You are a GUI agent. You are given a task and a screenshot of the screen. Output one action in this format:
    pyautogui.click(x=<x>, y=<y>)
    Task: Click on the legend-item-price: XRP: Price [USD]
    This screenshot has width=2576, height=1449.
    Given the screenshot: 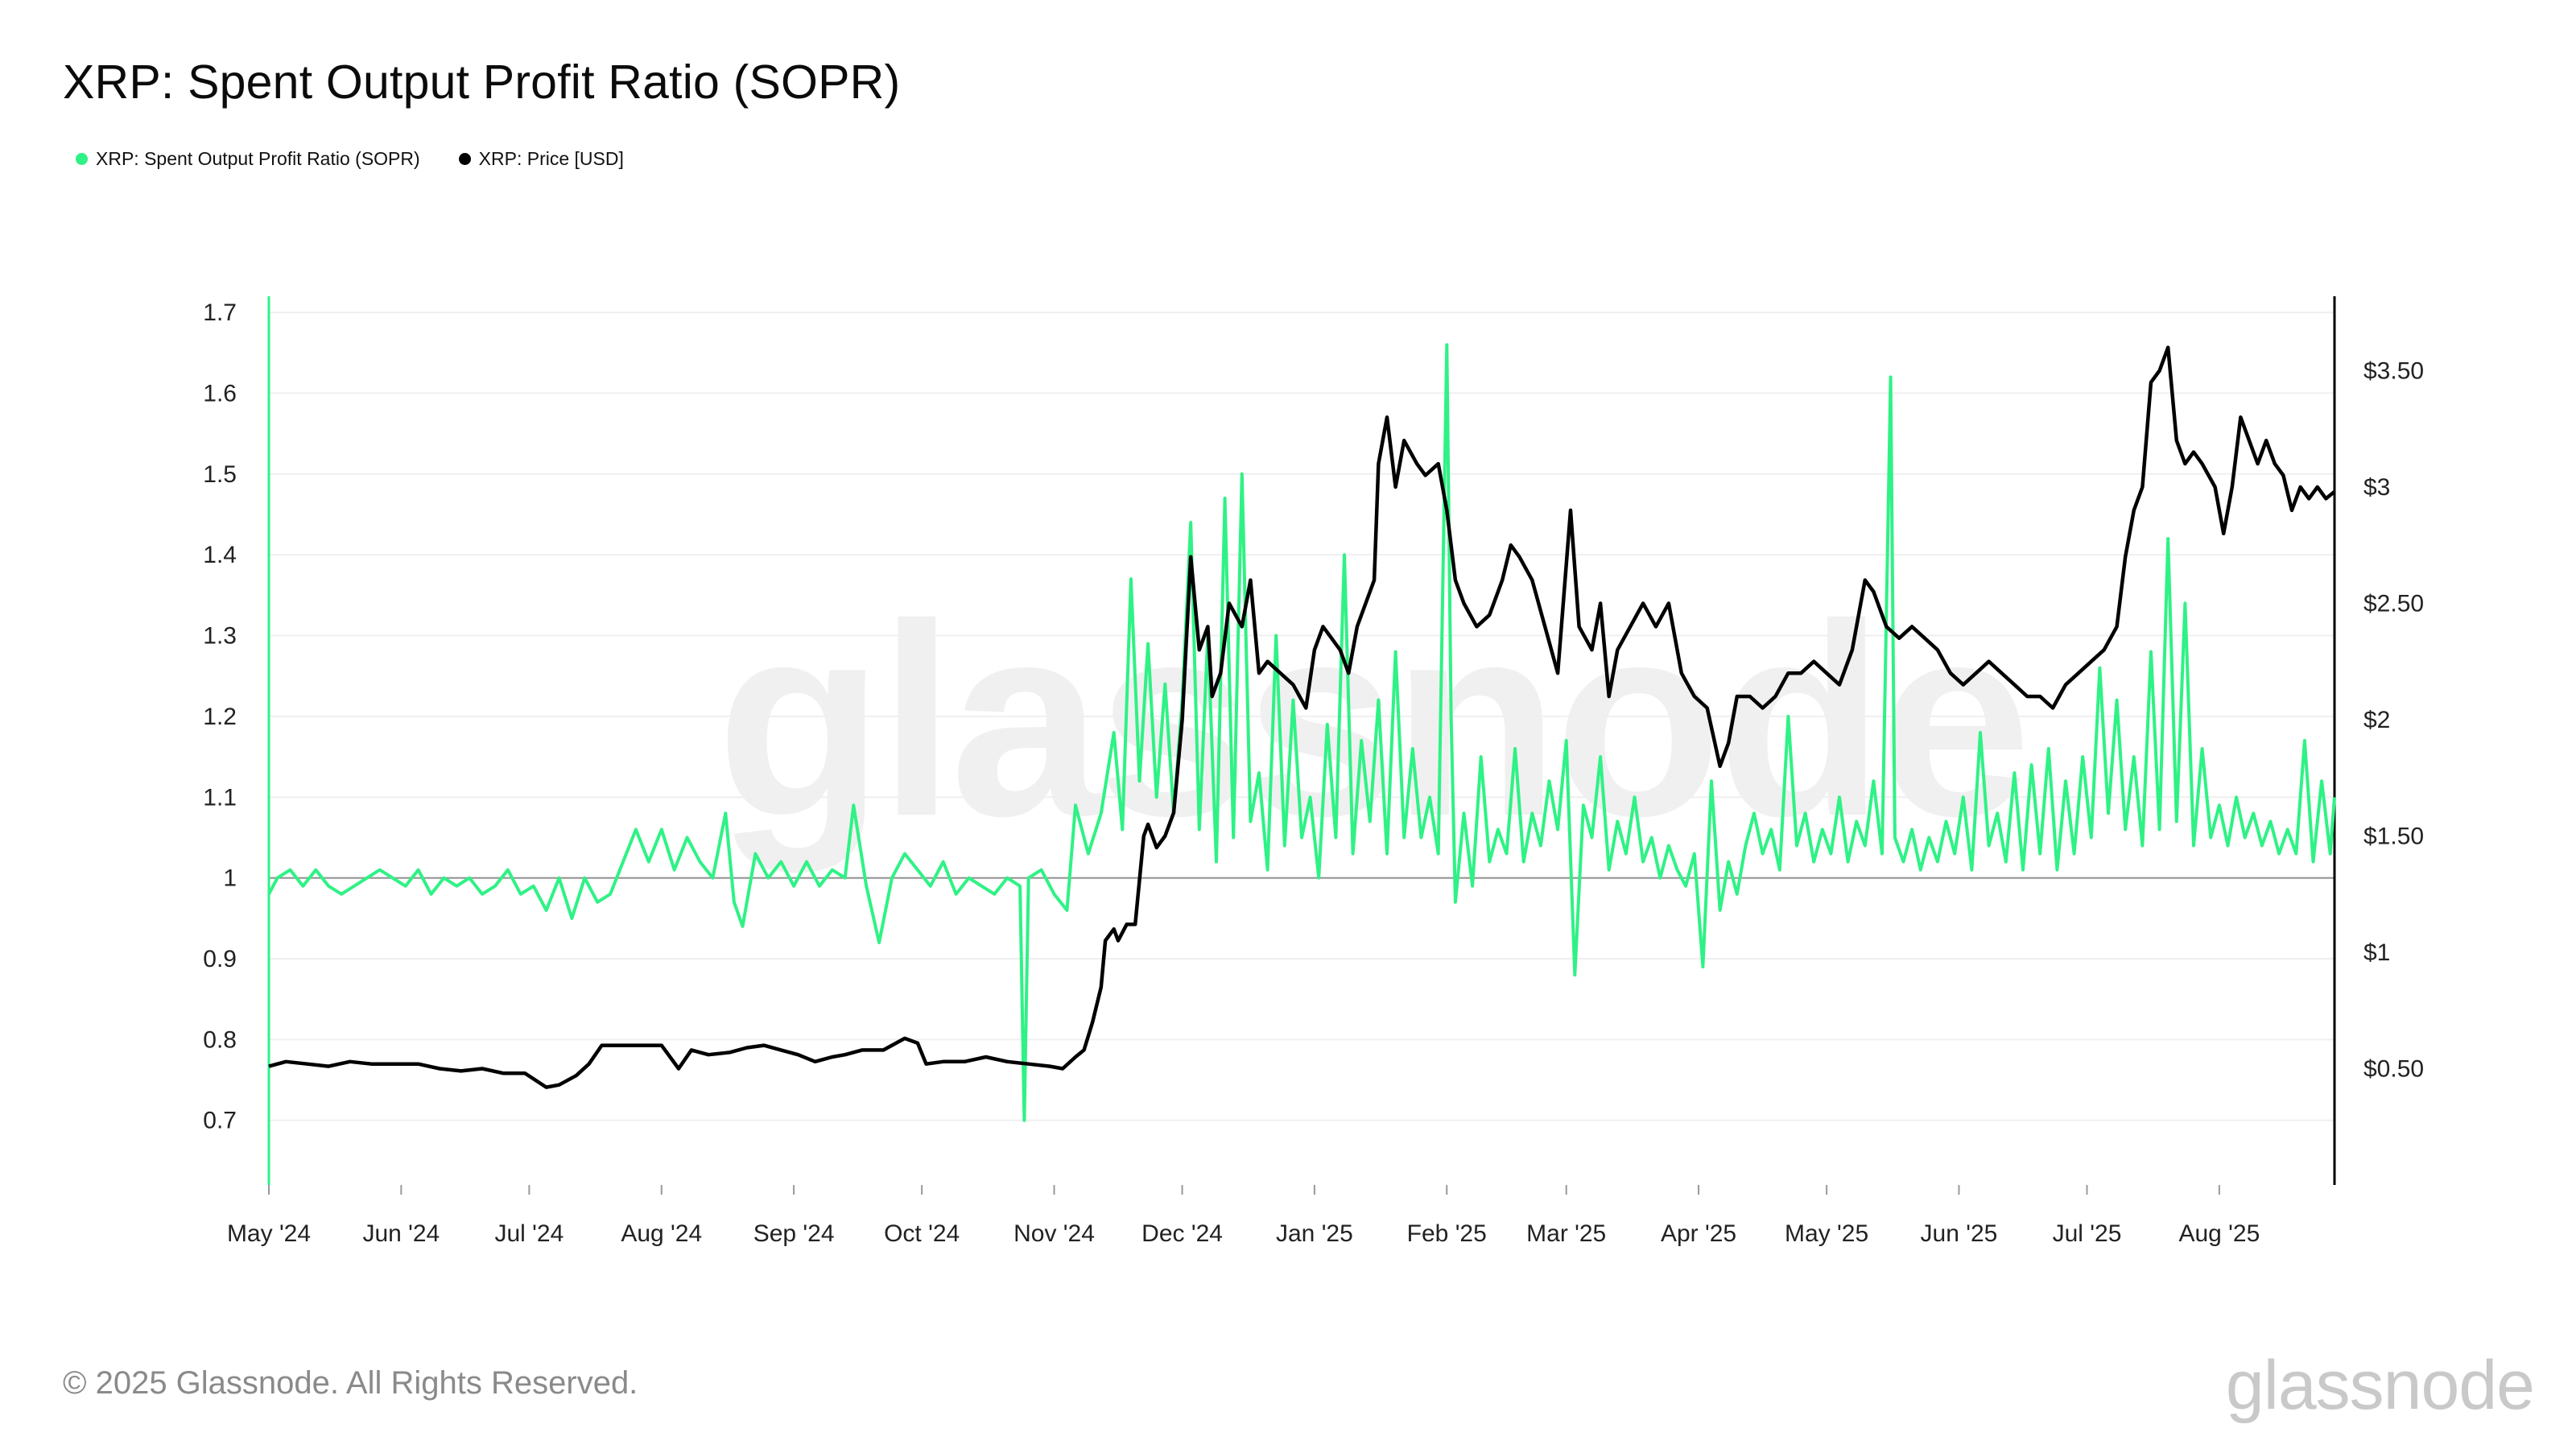 What is the action you would take?
    pyautogui.click(x=541, y=159)
    